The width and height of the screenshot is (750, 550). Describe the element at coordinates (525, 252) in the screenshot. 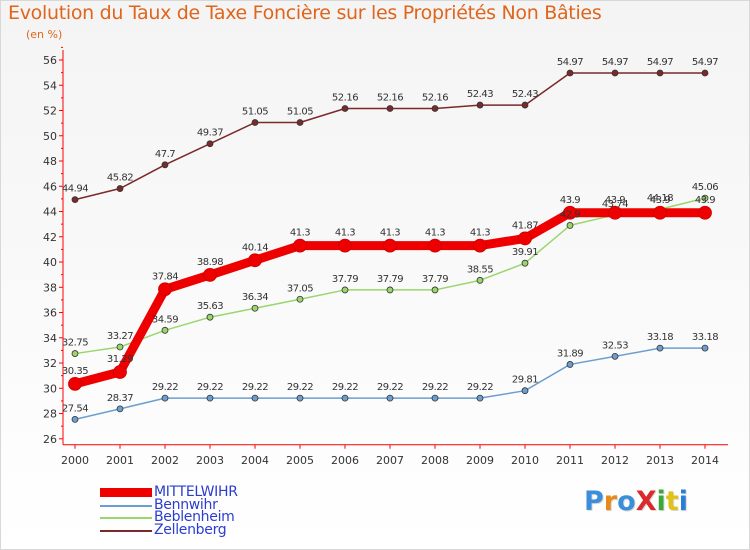

I see `data-label: 39.91` at that location.